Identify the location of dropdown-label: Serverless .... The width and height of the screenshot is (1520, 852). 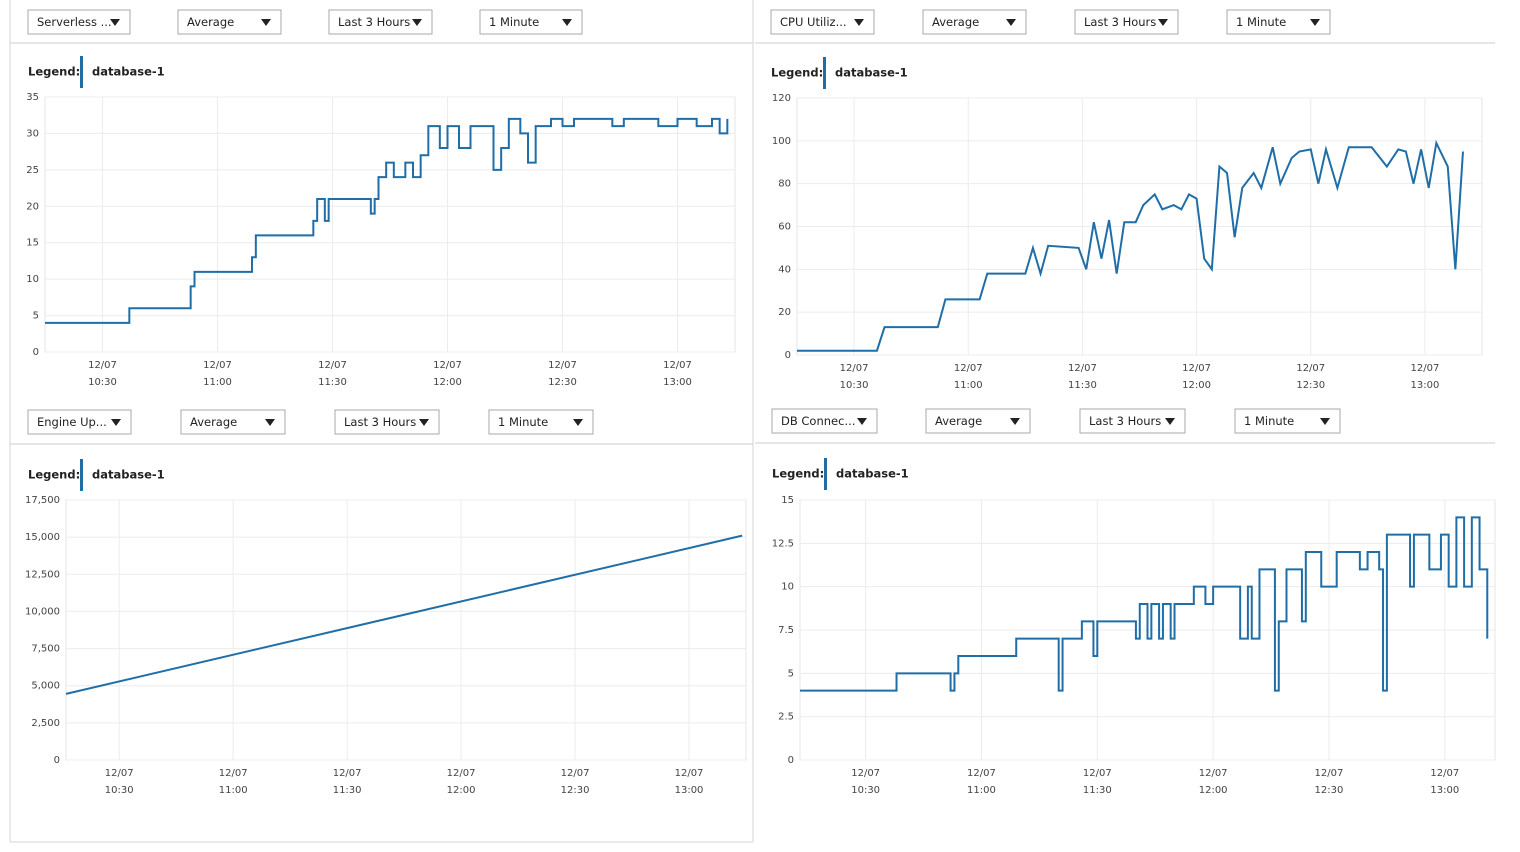
(74, 22).